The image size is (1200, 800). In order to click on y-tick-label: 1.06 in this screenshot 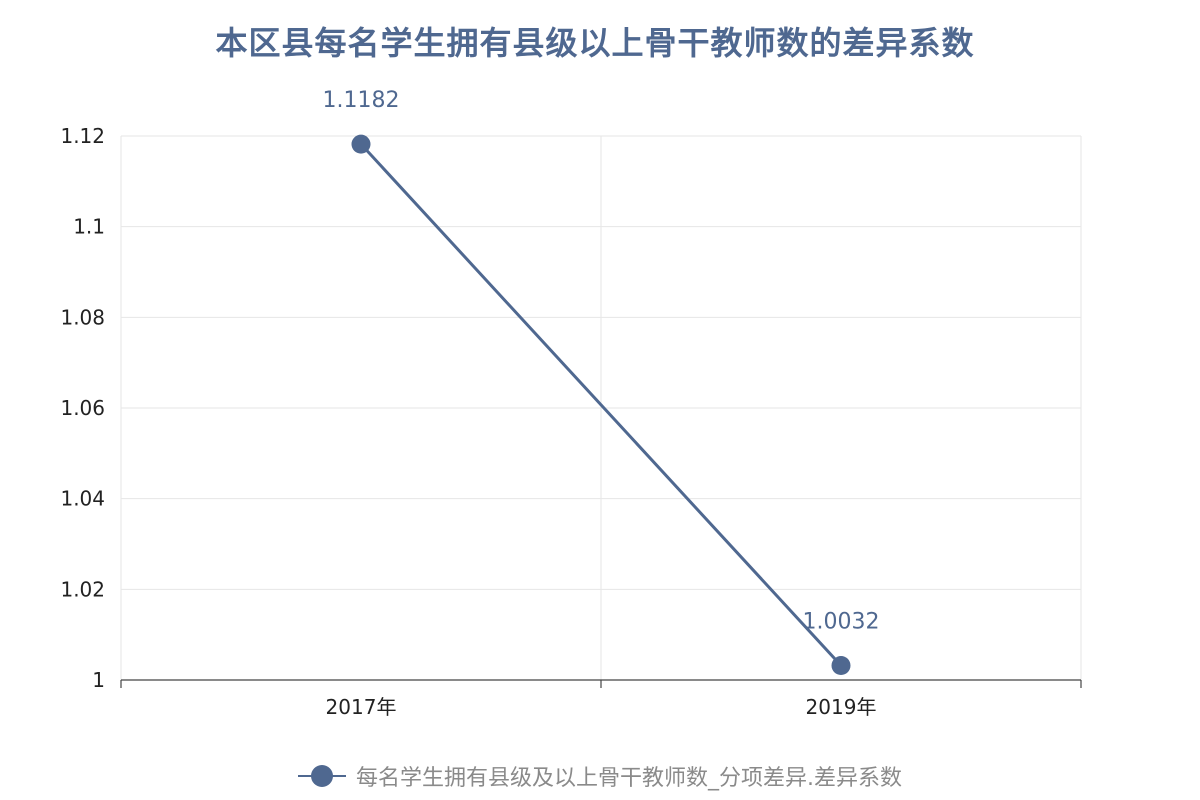, I will do `click(82, 408)`.